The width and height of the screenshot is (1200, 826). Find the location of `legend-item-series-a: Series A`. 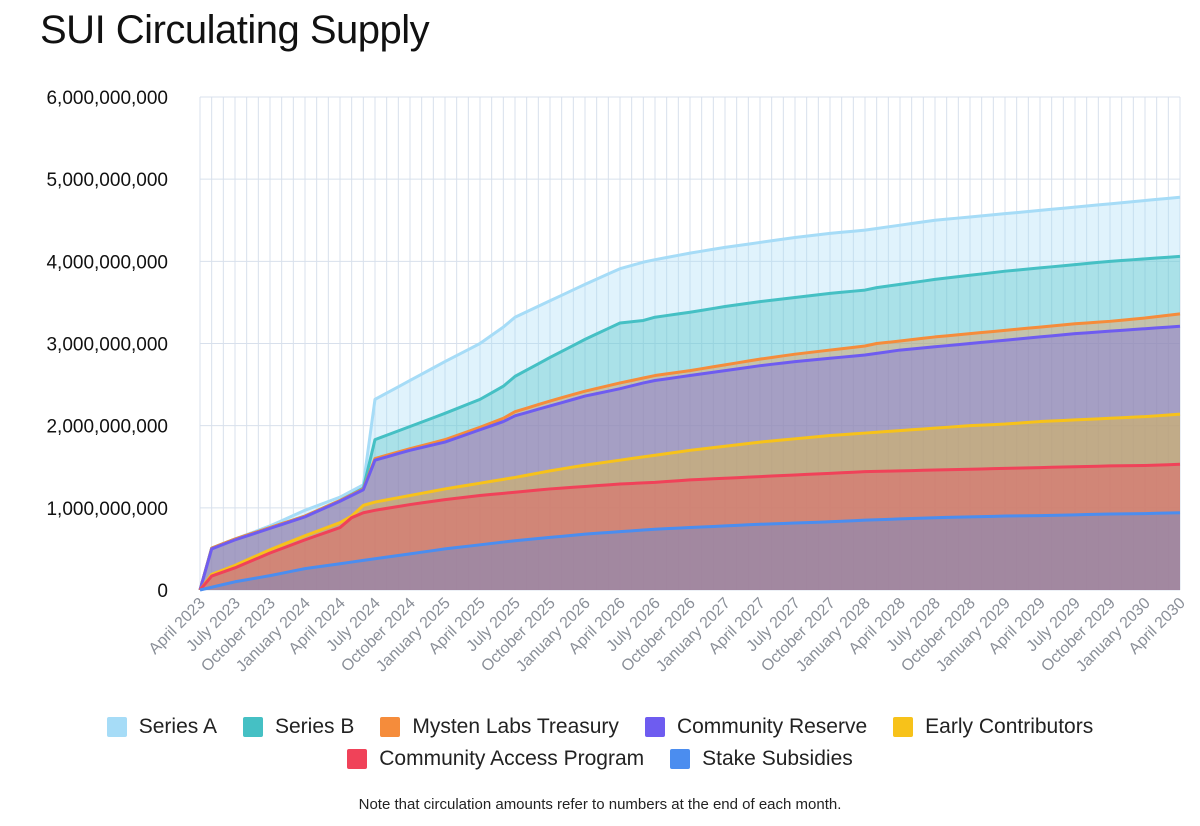

legend-item-series-a: Series A is located at coordinates (161, 727).